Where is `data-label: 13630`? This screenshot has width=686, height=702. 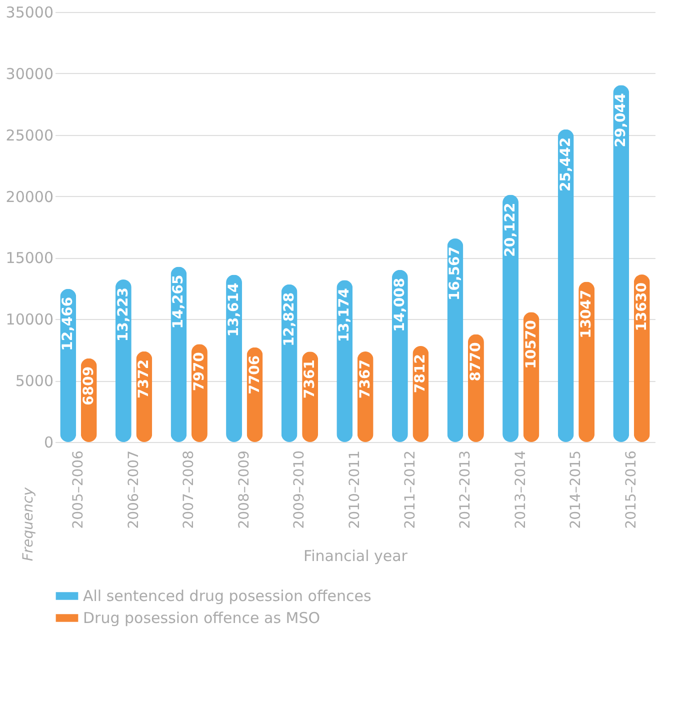
data-label: 13630 is located at coordinates (642, 307).